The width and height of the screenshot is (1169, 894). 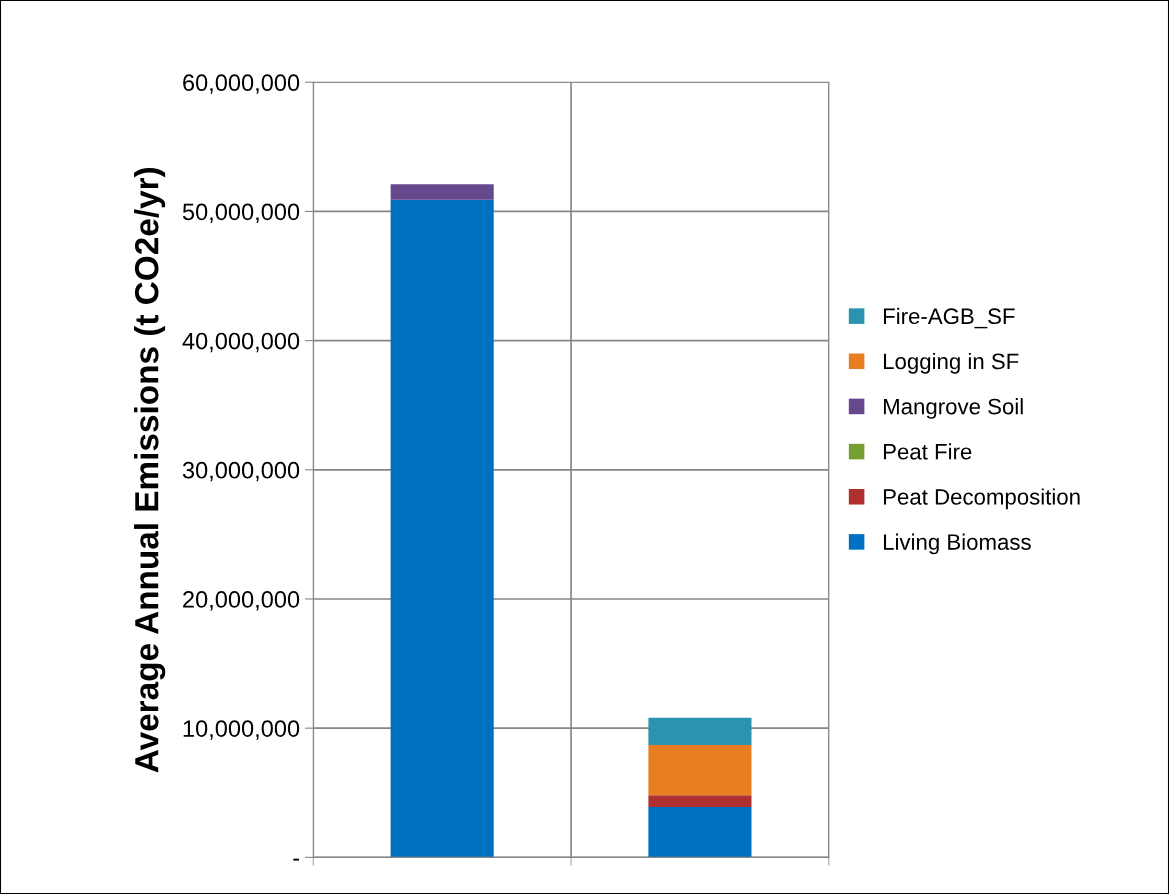 What do you see at coordinates (927, 451) in the screenshot?
I see `legend-label: Peat Fire` at bounding box center [927, 451].